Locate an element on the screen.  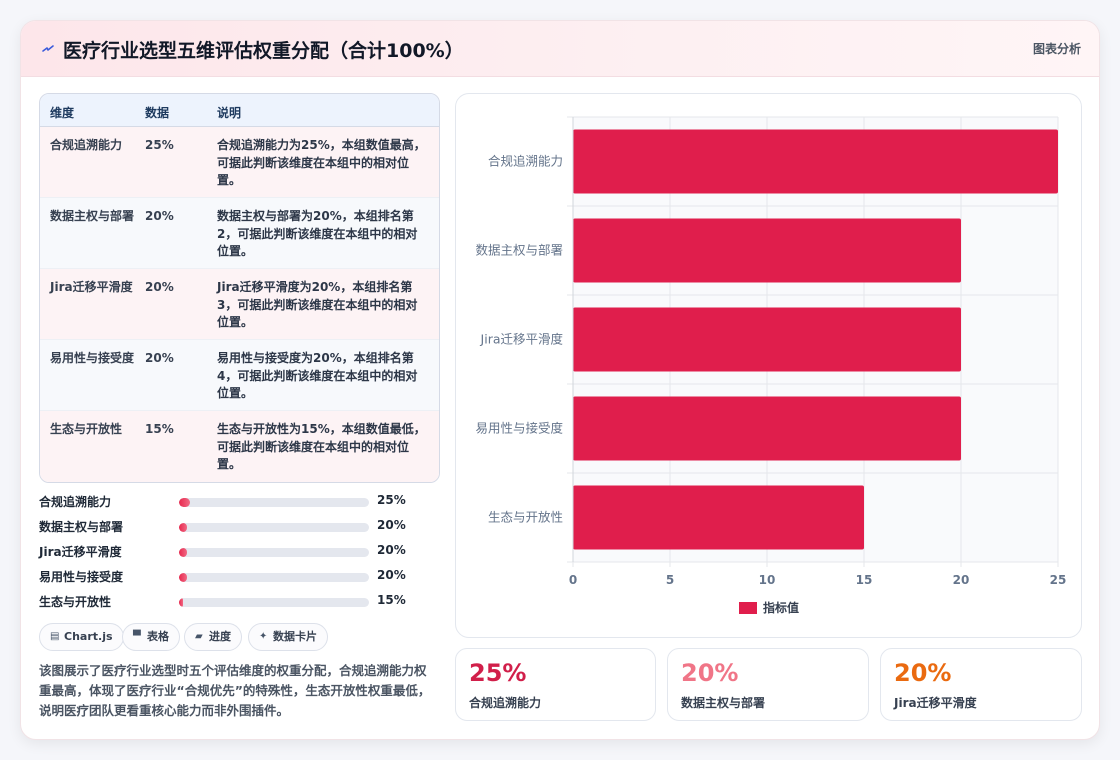
table-header: 维度 数据 说明 is located at coordinates (239, 110).